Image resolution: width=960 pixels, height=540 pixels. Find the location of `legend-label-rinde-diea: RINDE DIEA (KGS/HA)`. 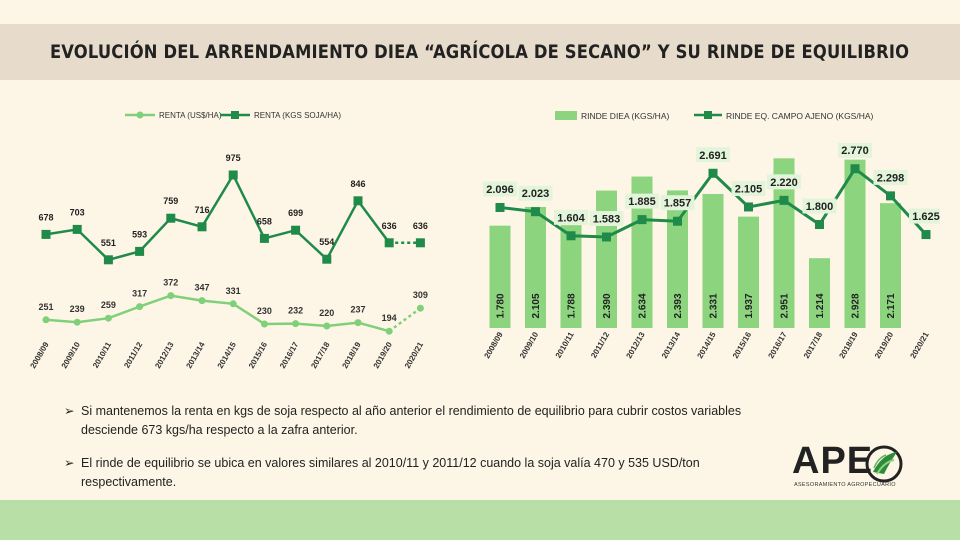

legend-label-rinde-diea: RINDE DIEA (KGS/HA) is located at coordinates (625, 116).